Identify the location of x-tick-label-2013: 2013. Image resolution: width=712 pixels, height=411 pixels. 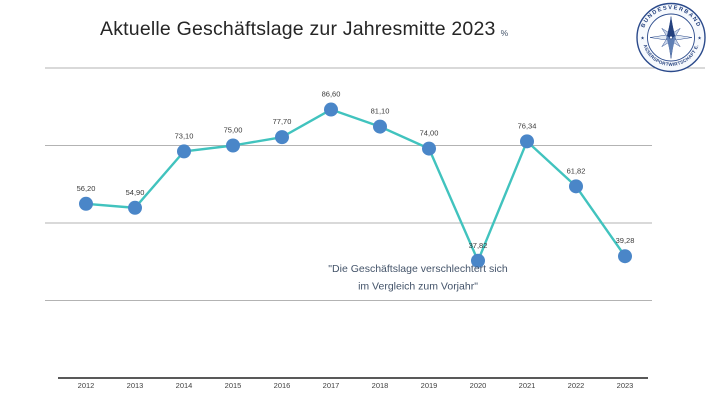
(135, 385).